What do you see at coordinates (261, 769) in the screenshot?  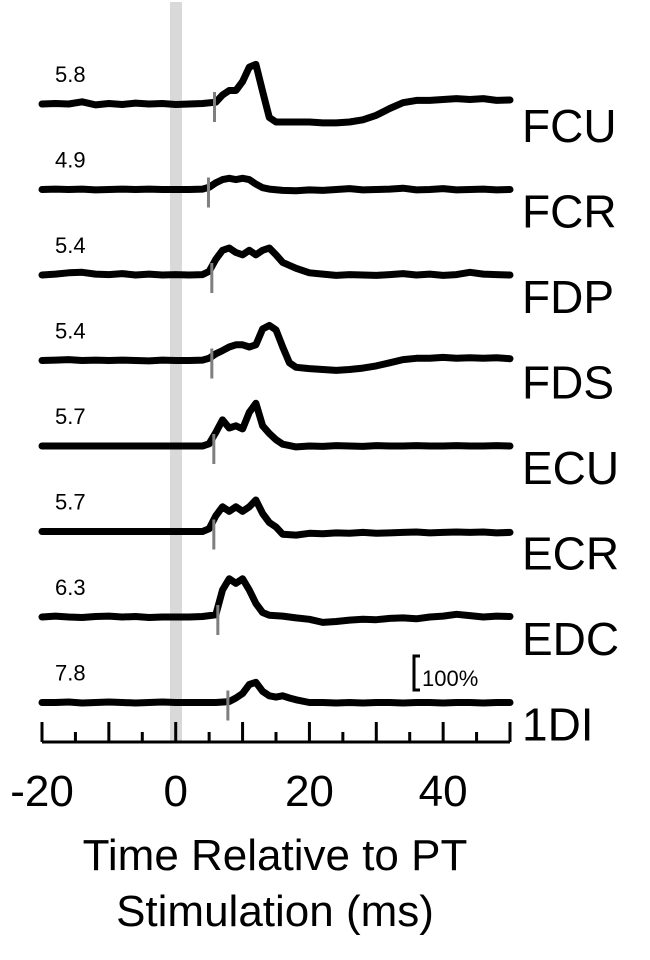 I see `x-axis: -20 0 20 40` at bounding box center [261, 769].